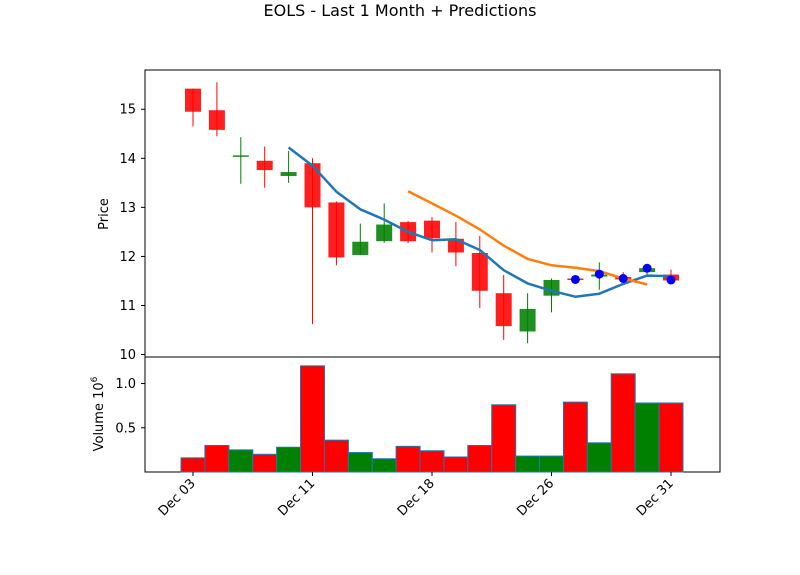  What do you see at coordinates (132, 233) in the screenshot?
I see `price-y-ticks: 10 11 12 13 14 15` at bounding box center [132, 233].